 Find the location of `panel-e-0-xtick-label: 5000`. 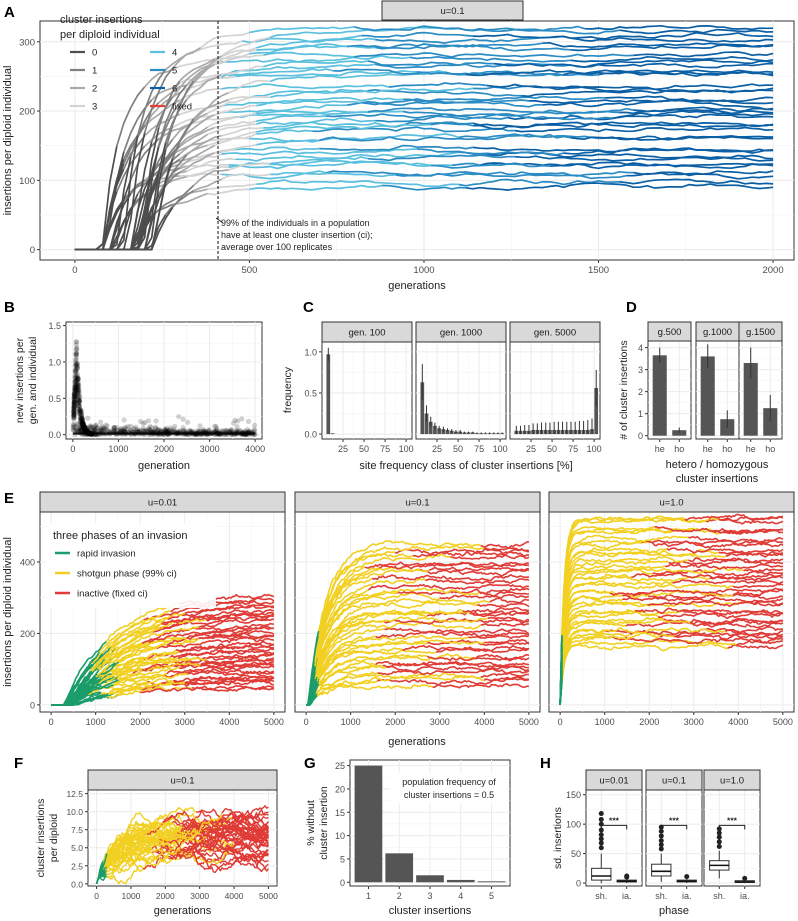

panel-e-0-xtick-label: 5000 is located at coordinates (274, 722).